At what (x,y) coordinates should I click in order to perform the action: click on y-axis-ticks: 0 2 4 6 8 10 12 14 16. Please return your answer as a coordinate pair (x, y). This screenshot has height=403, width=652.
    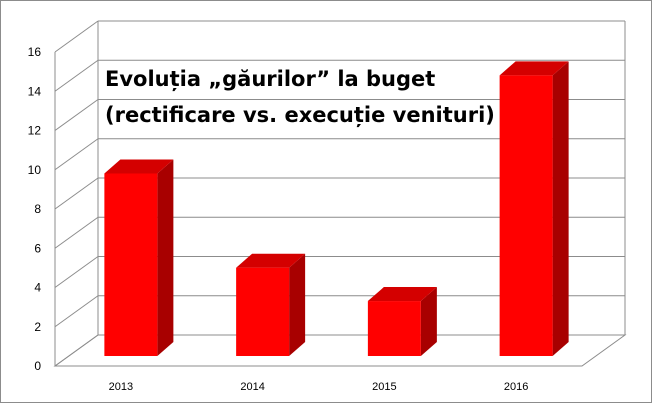
    Looking at the image, I should click on (35, 209).